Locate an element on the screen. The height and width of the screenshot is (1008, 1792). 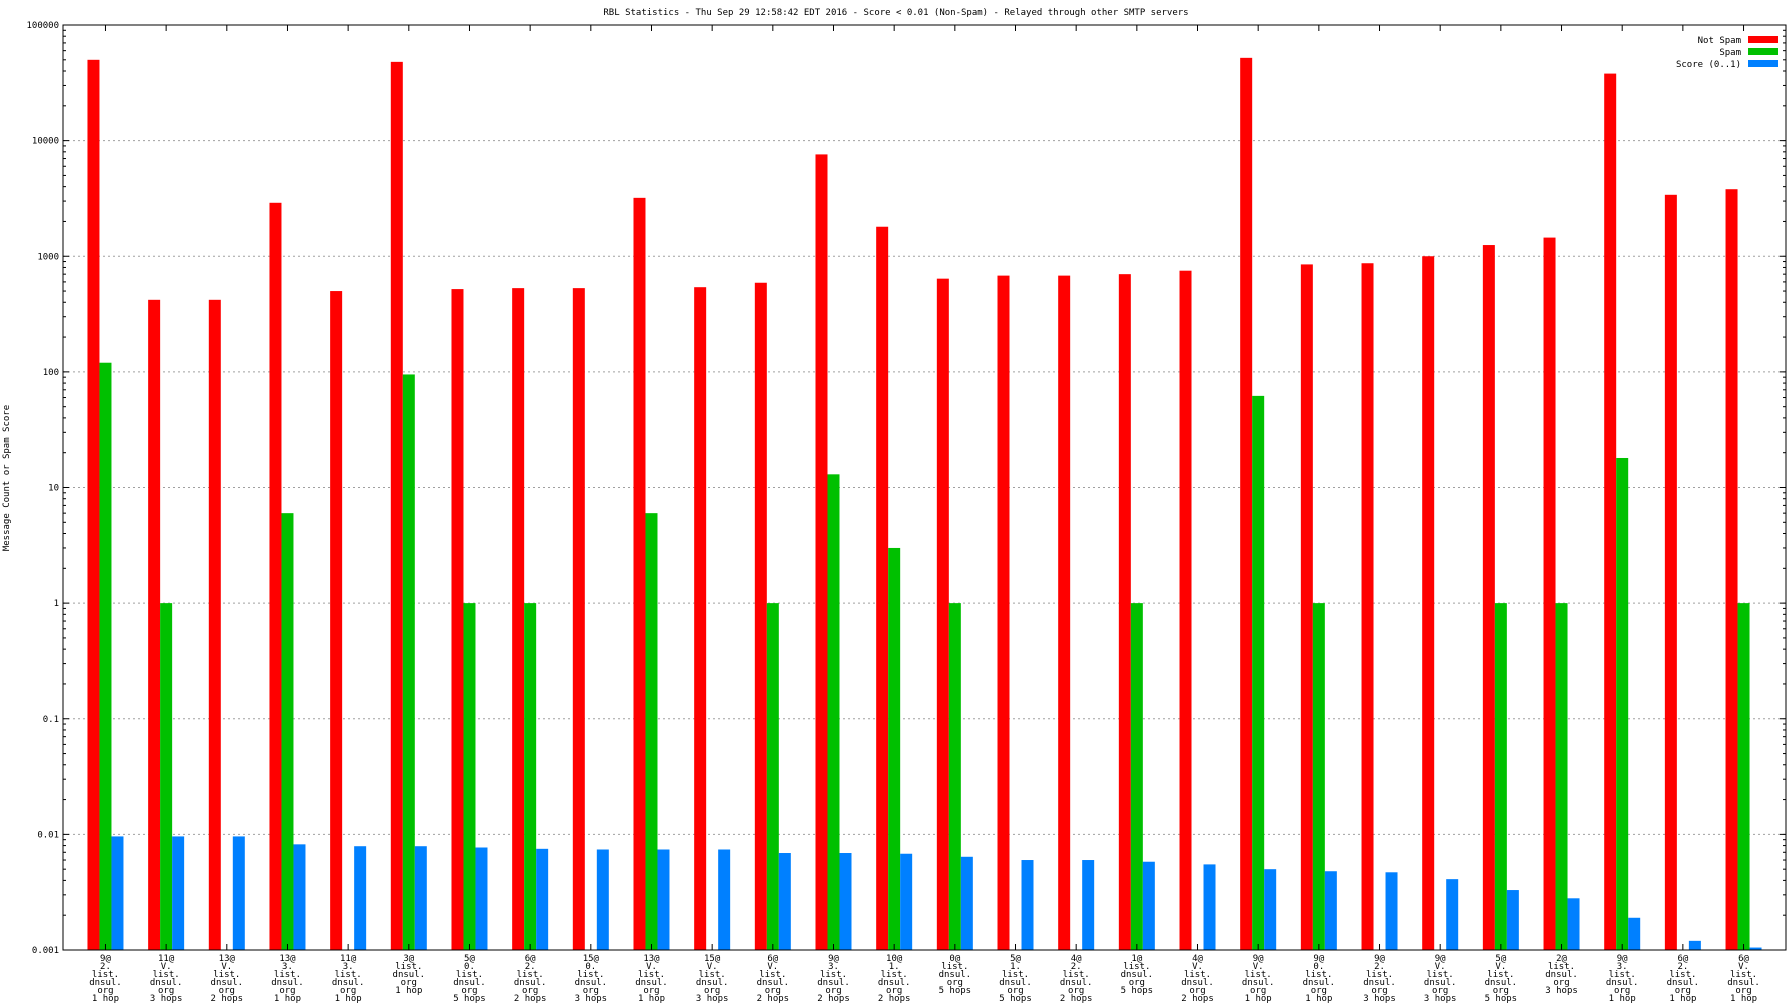
y-tick-label: 1000 is located at coordinates (48, 257).